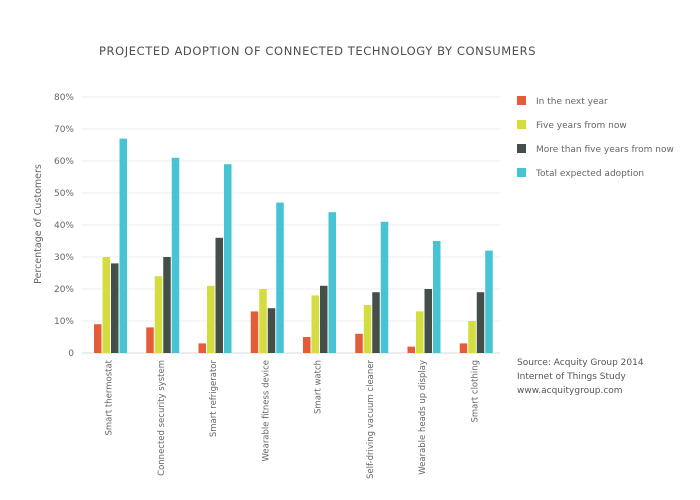 The image size is (700, 500). I want to click on x-category-label: Smart watch, so click(319, 387).